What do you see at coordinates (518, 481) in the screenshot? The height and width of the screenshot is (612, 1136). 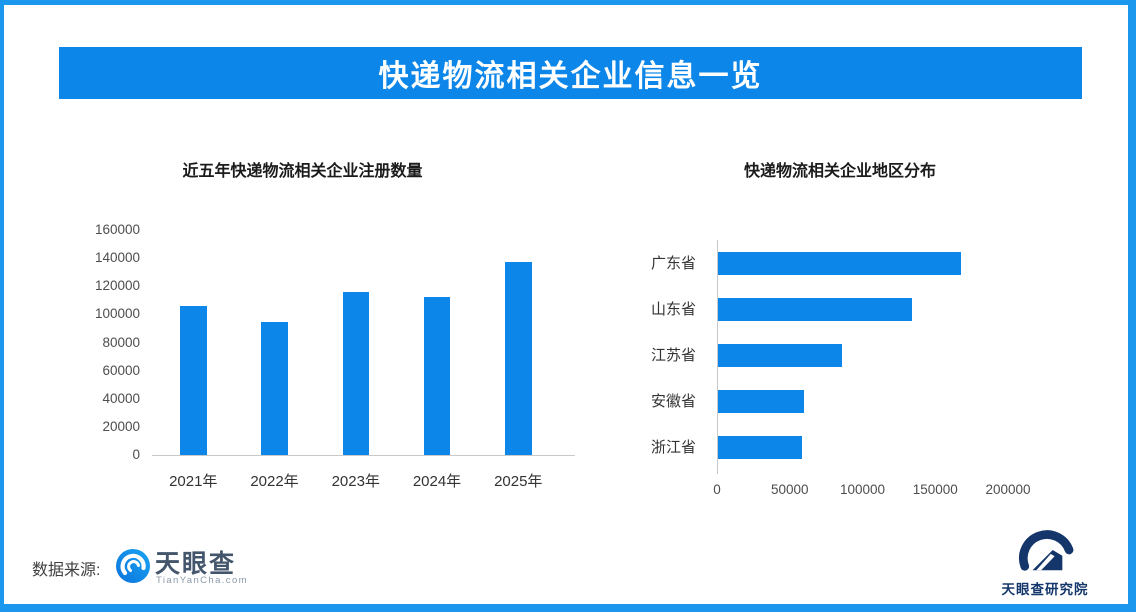 I see `x-category-label: 2025年` at bounding box center [518, 481].